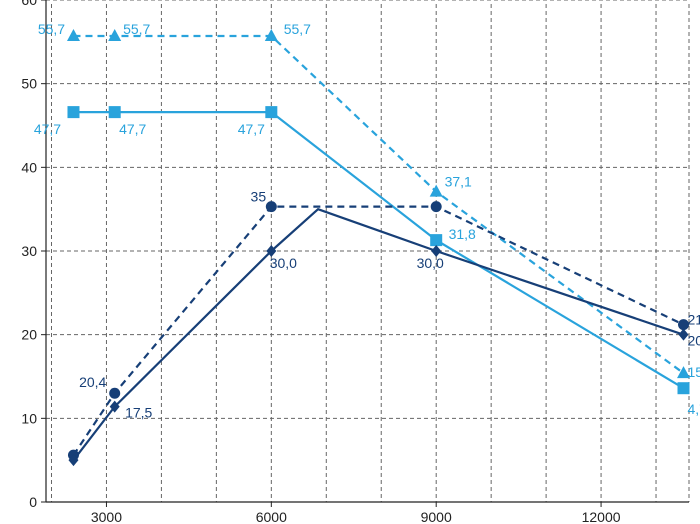 This screenshot has width=700, height=524. Describe the element at coordinates (462, 234) in the screenshot. I see `data-label: 31,8` at that location.